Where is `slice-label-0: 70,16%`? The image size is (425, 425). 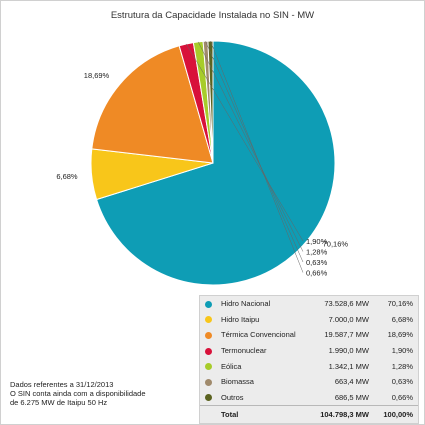 slice-label-0: 70,16% is located at coordinates (336, 243).